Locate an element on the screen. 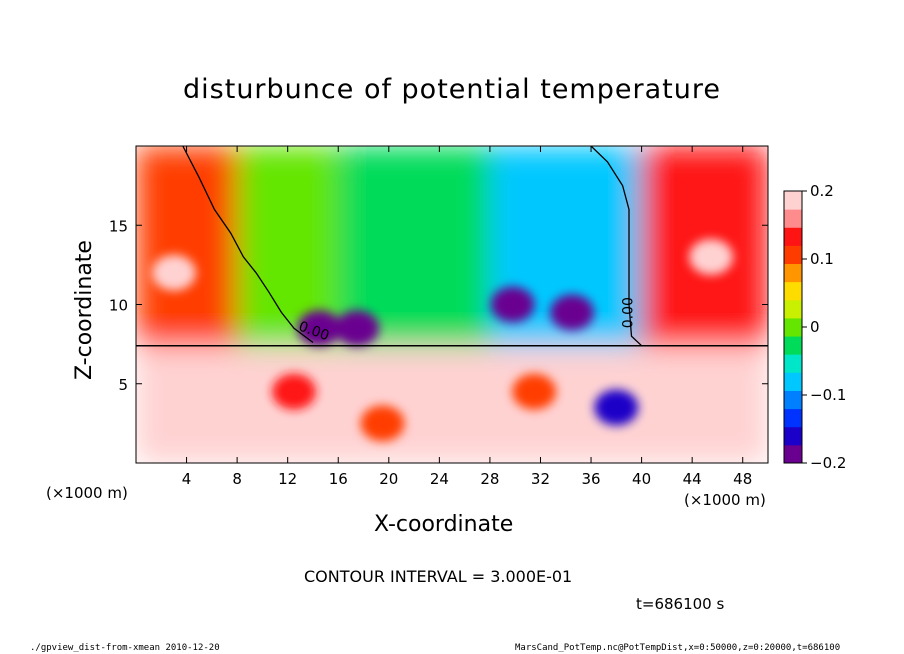  x-unit-right: (×1000 m) is located at coordinates (725, 500).